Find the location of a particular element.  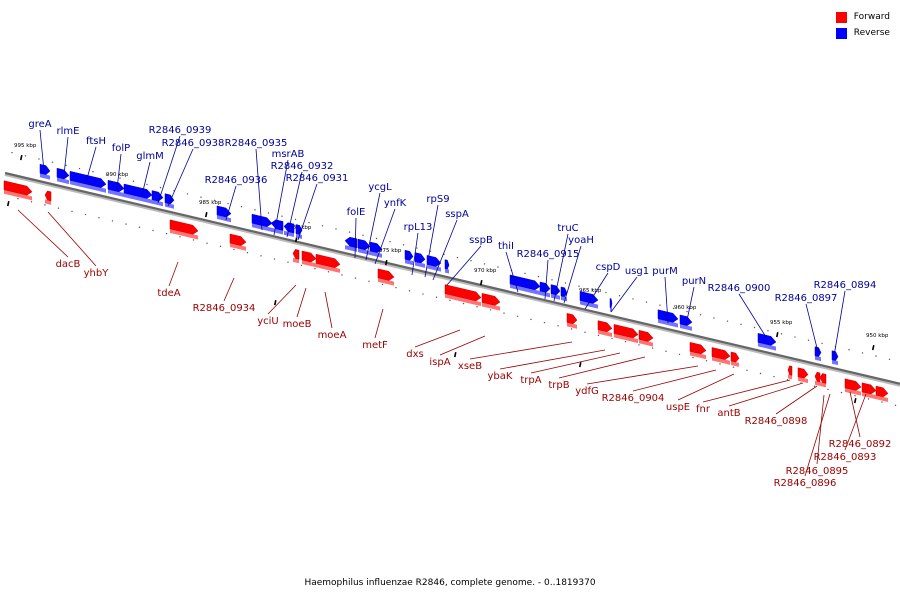

gene-ybaK is located at coordinates (605, 328).